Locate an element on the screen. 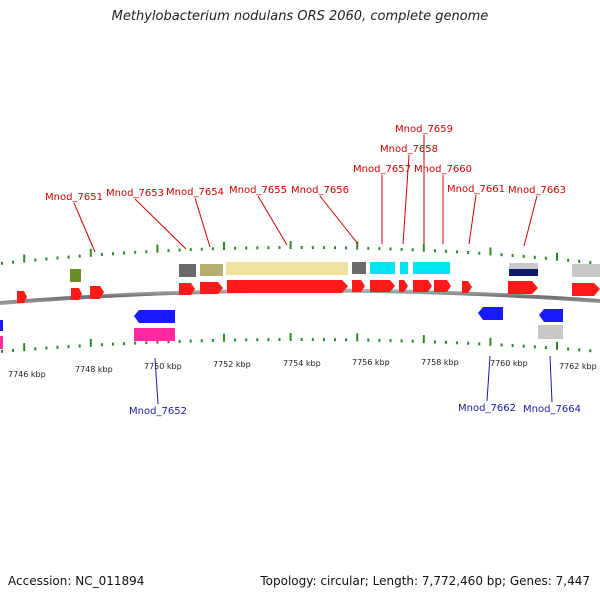 This screenshot has height=600, width=600. scale-label: 7758 kbp is located at coordinates (440, 362).